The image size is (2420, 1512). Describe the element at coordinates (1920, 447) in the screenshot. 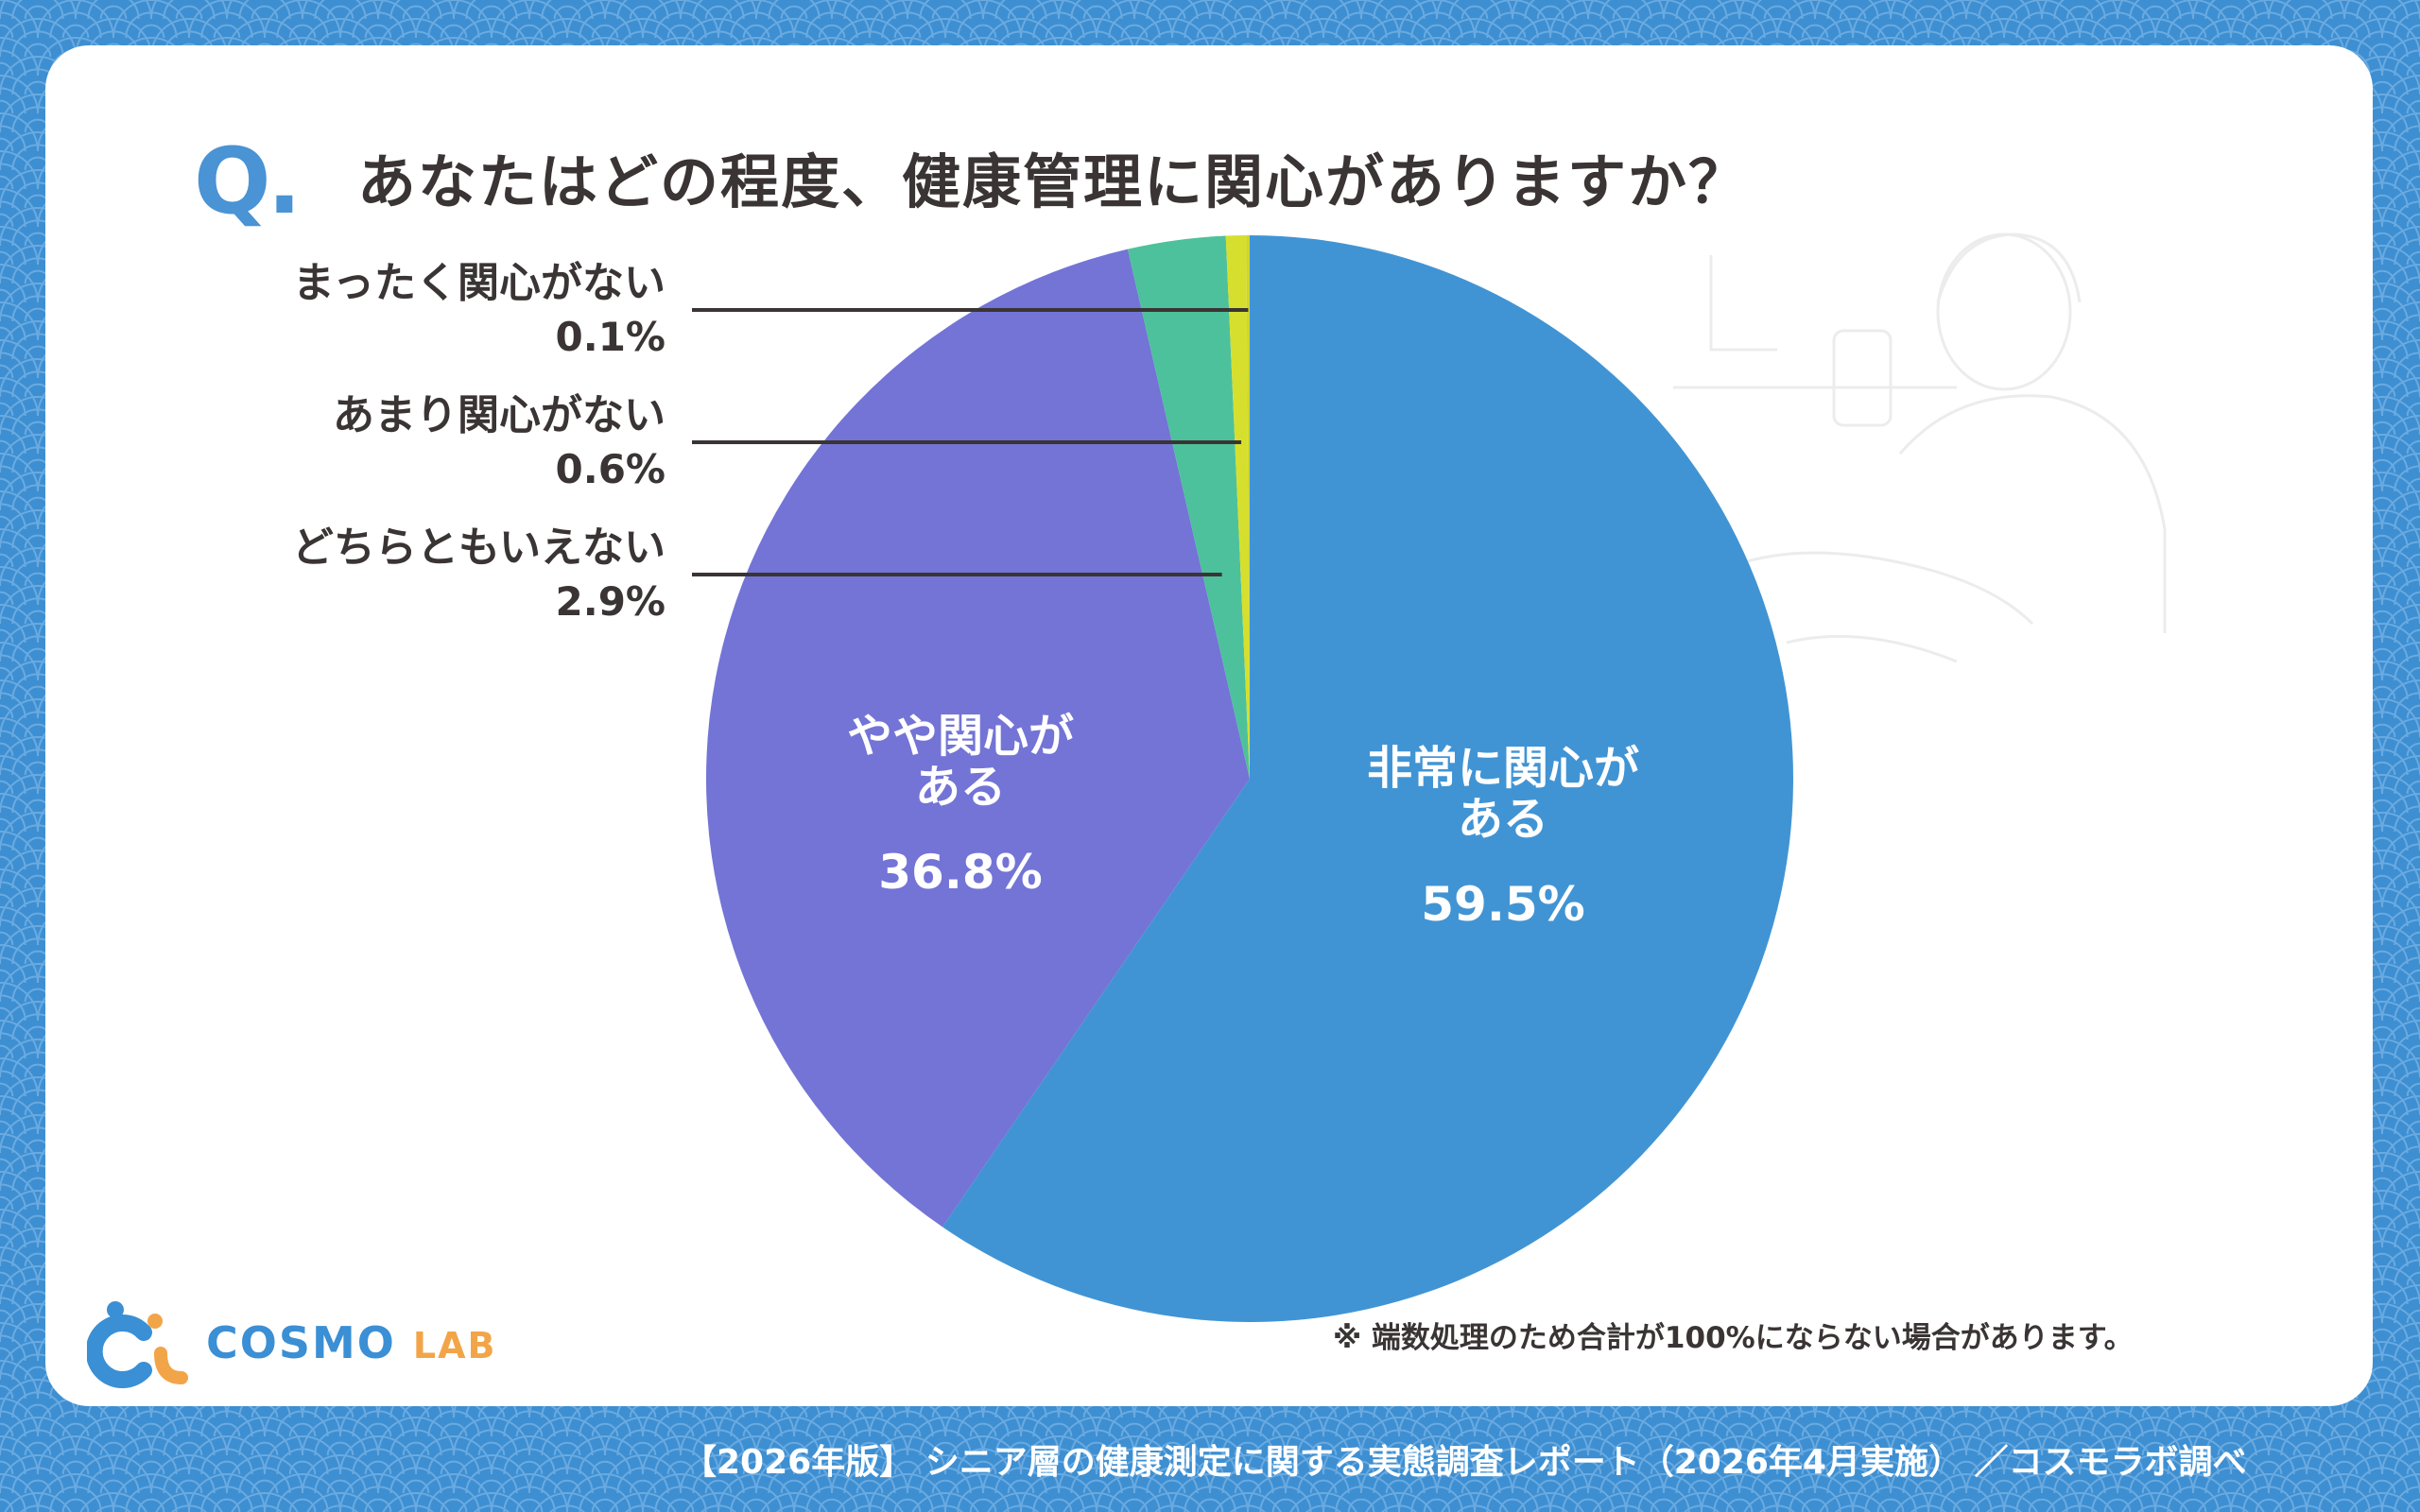

I see `senior-illustration` at that location.